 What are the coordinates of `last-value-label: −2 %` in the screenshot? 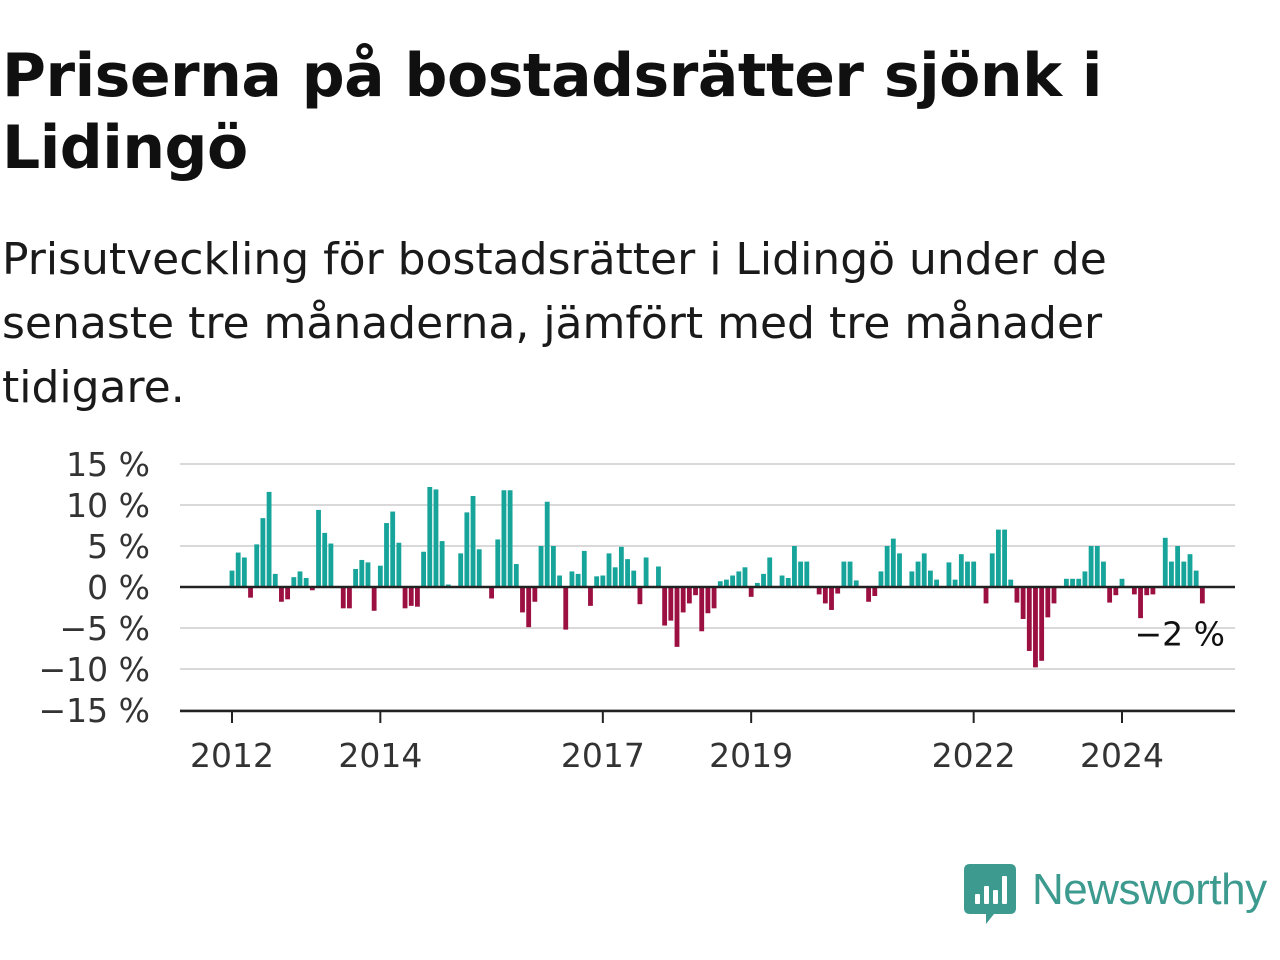 It's located at (1180, 633).